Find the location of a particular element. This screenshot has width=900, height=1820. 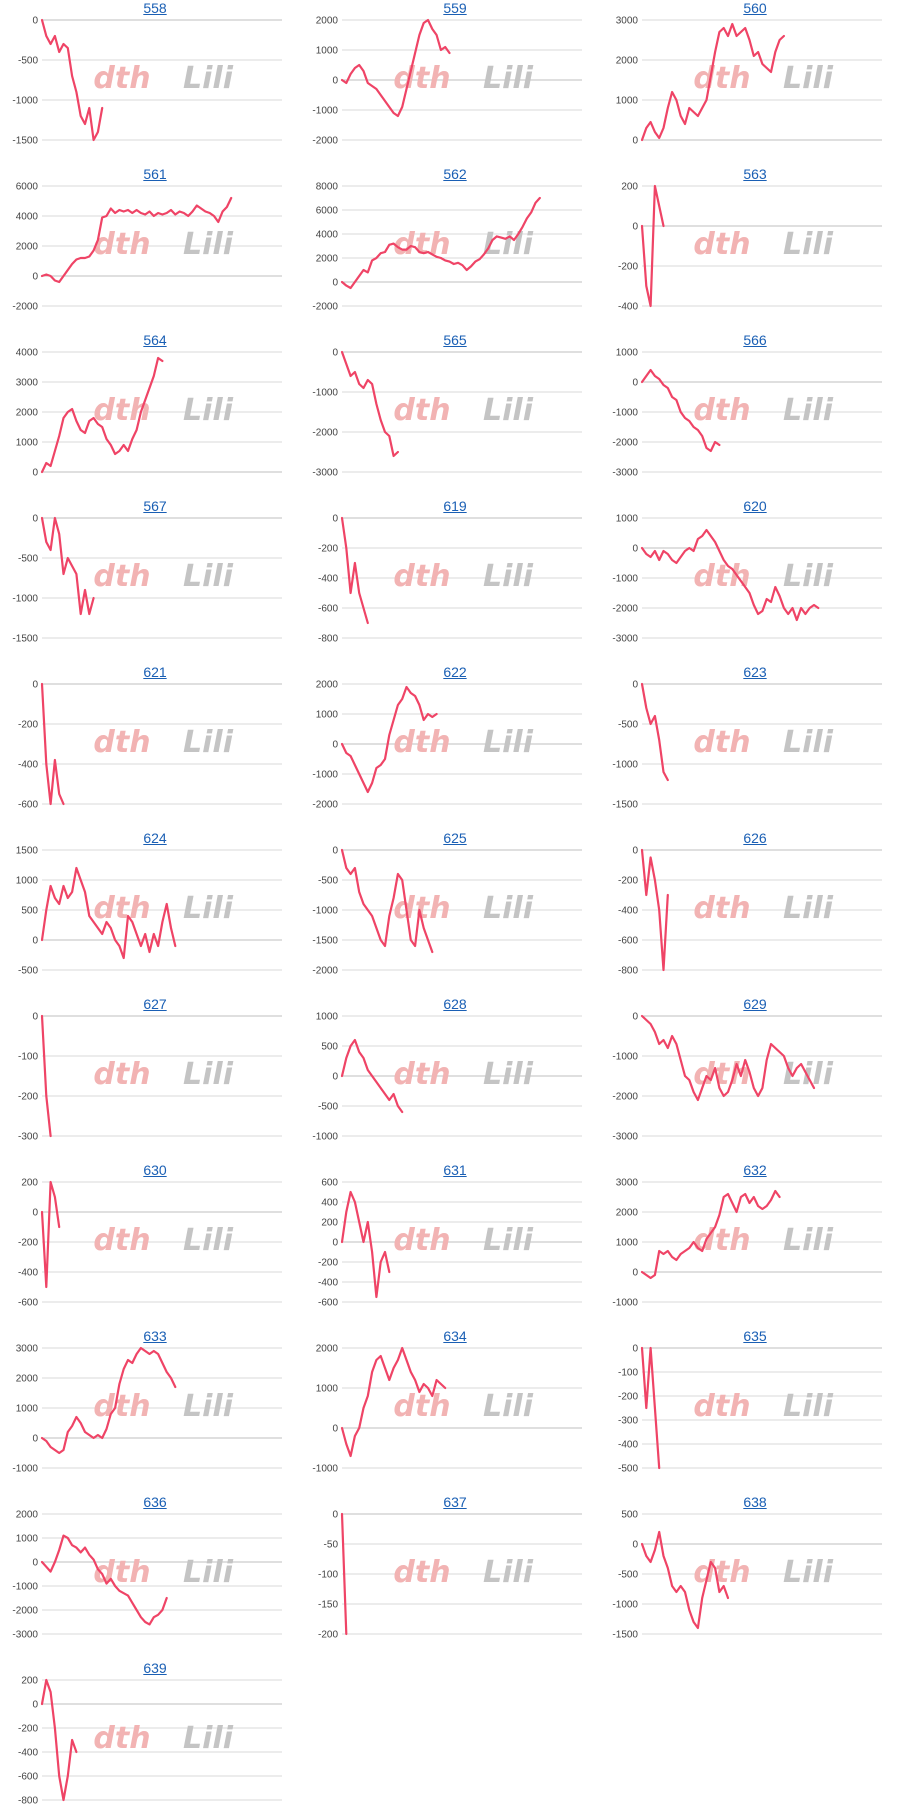

chart-title-link: 637 is located at coordinates (455, 1502).